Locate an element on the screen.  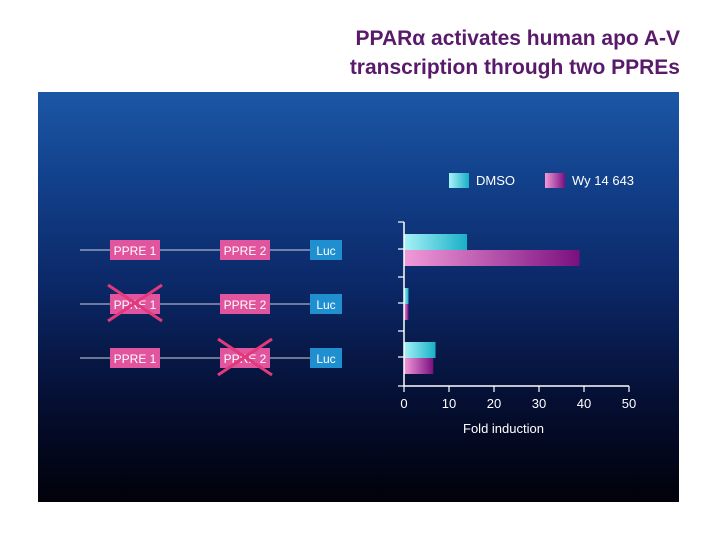
legend-swatch-wy14643 is located at coordinates (555, 180).